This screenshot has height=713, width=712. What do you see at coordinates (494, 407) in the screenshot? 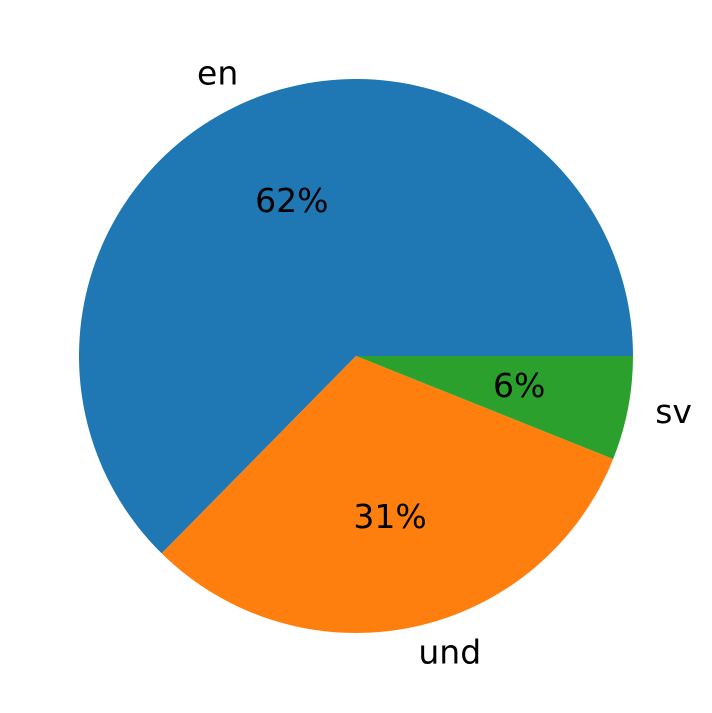
I see `pie-slice-sv` at bounding box center [494, 407].